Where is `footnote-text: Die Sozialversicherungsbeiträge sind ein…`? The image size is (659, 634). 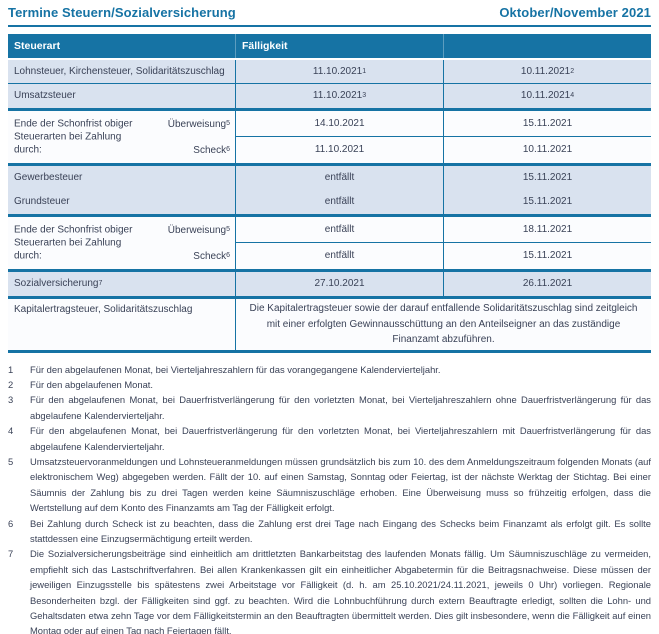 footnote-text: Die Sozialversicherungsbeiträge sind ein… is located at coordinates (340, 591).